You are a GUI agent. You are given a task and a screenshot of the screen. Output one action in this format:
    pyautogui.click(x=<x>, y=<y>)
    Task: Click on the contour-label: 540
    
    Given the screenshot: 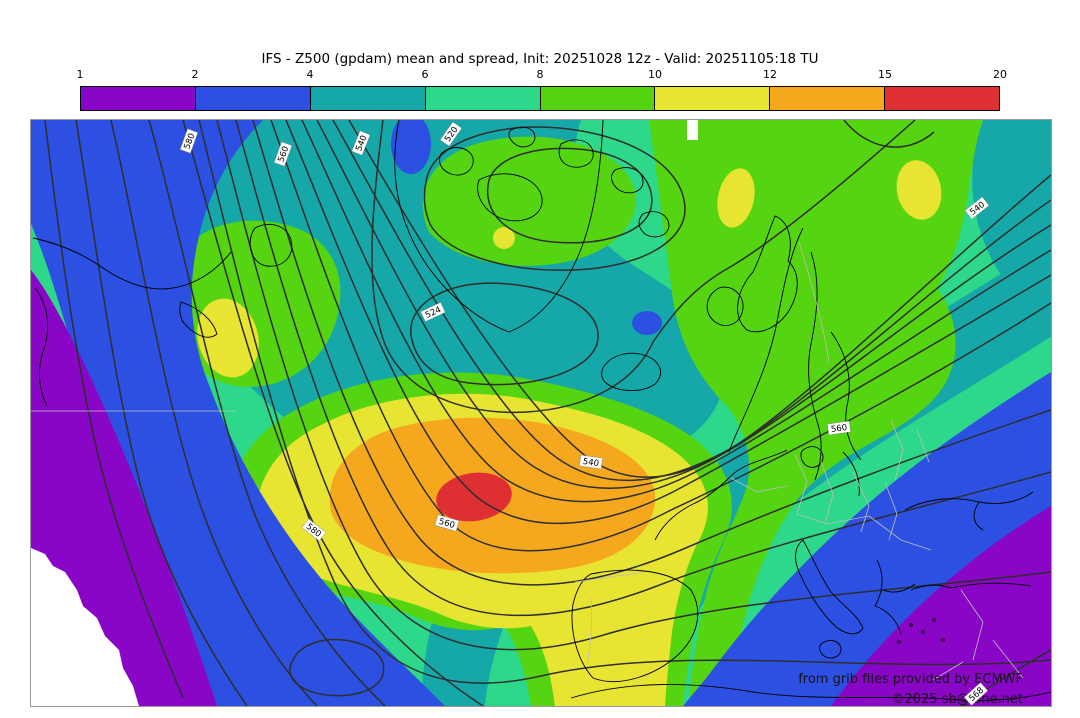 What is the action you would take?
    pyautogui.click(x=591, y=462)
    